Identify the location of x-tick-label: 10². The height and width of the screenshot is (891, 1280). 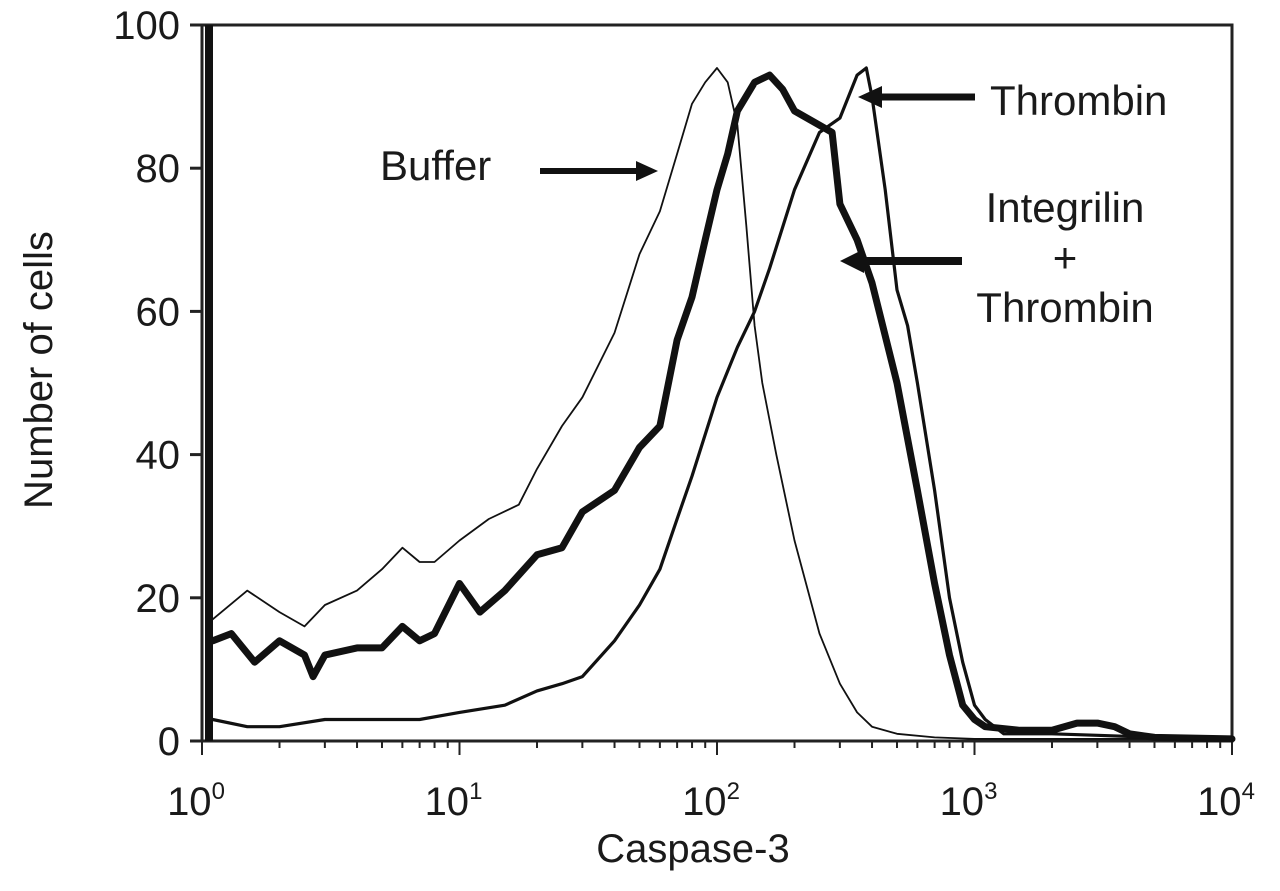
(711, 801).